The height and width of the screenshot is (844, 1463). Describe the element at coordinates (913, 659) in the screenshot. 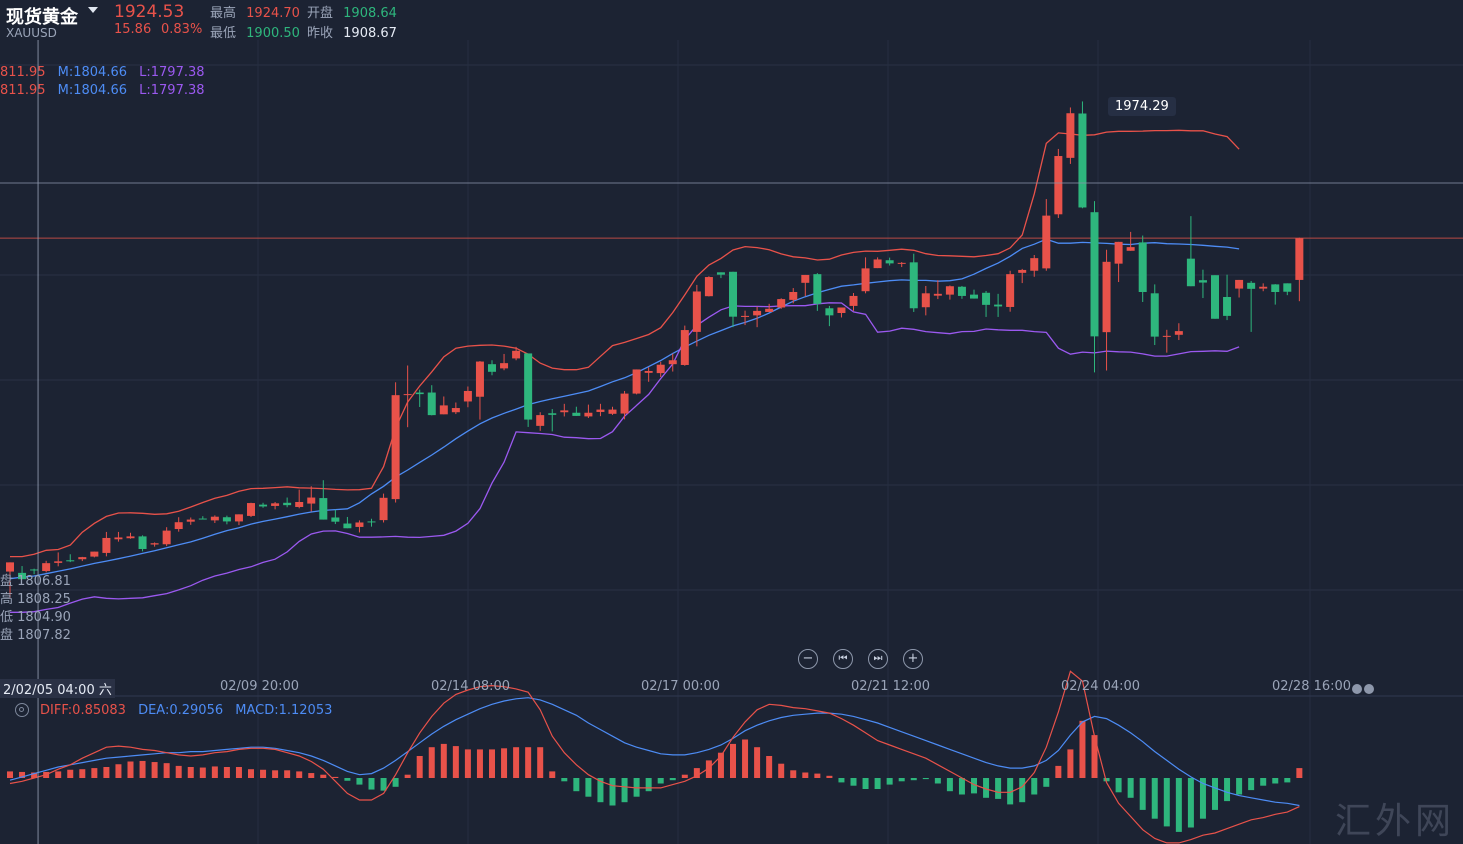

I see `zoom-in-button: +` at that location.